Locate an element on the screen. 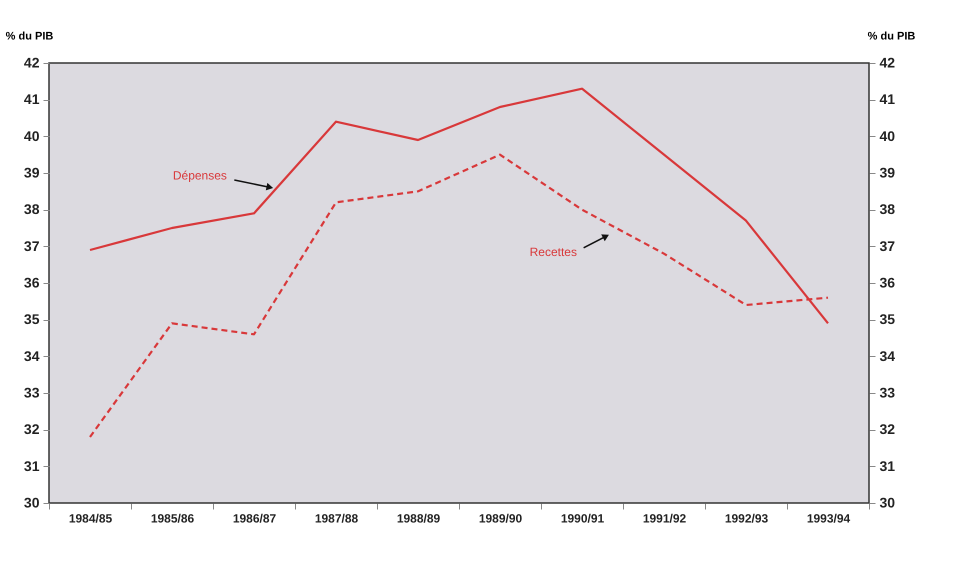 The image size is (968, 568). y-tick-label: 30 is located at coordinates (32, 502).